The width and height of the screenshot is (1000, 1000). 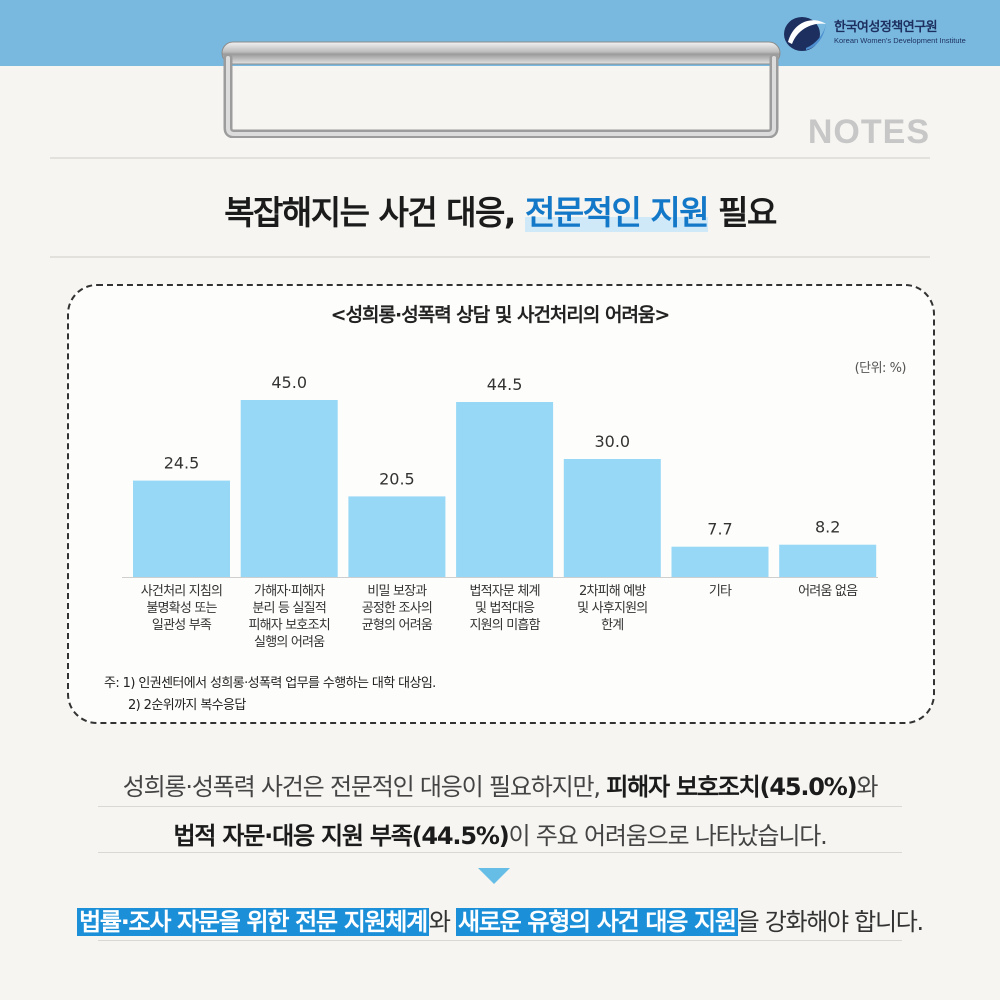 What do you see at coordinates (612, 591) in the screenshot?
I see `category-label-line: 2차피해 예방` at bounding box center [612, 591].